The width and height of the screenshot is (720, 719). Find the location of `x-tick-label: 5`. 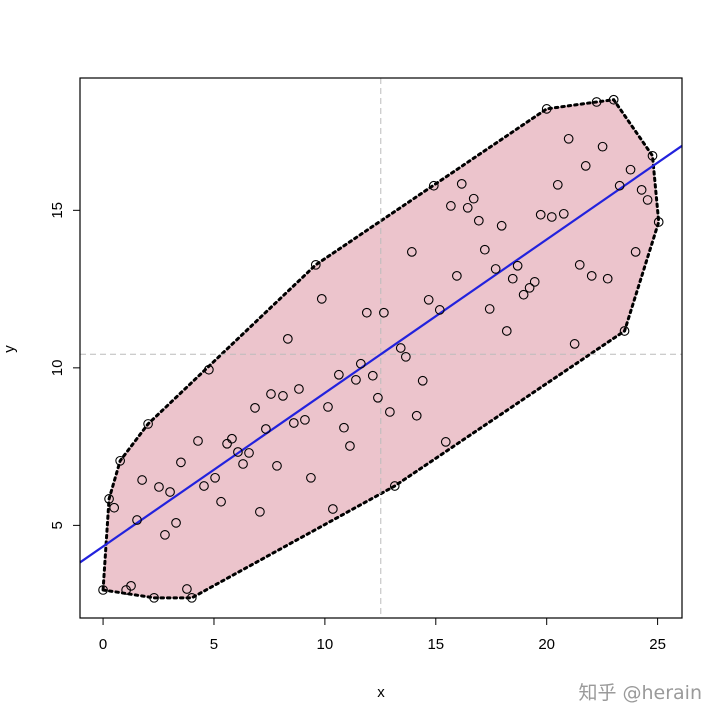

x-tick-label: 5 is located at coordinates (214, 644).